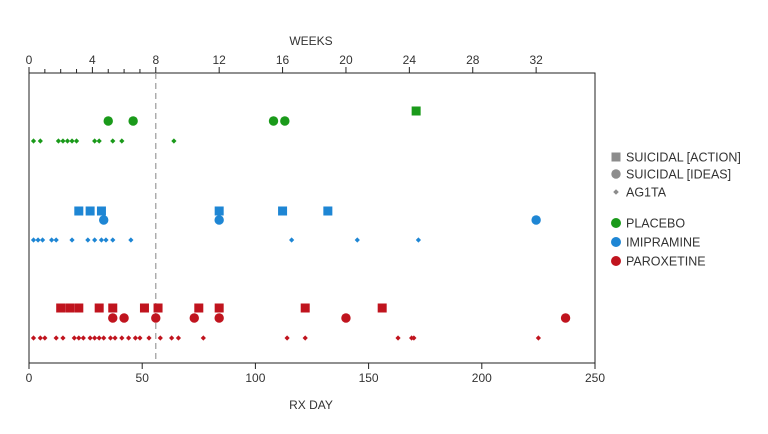  Describe the element at coordinates (346, 60) in the screenshot. I see `top-tick-label: 20` at that location.